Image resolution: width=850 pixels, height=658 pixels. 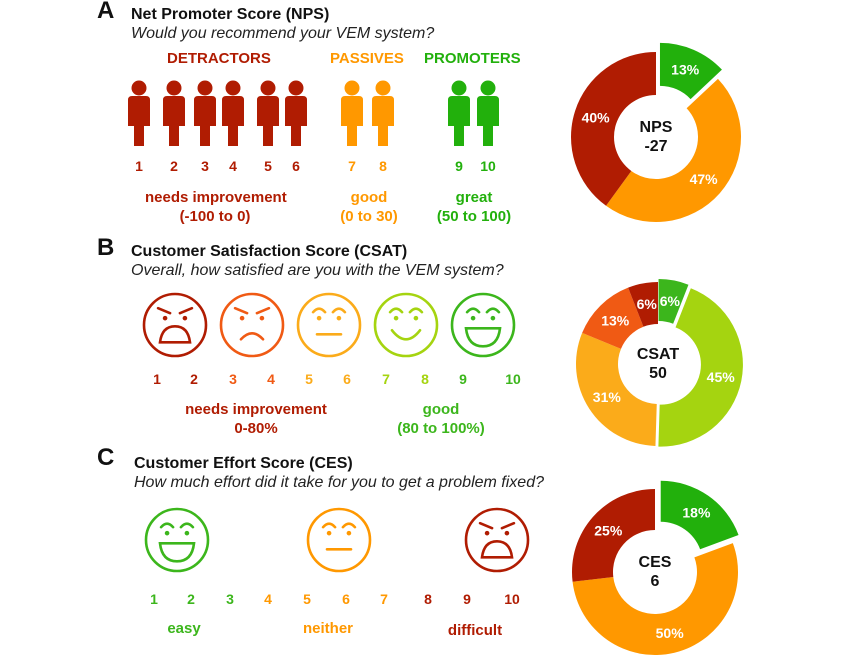 I want to click on ces-donut-label-difficult: 25%, so click(x=608, y=530).